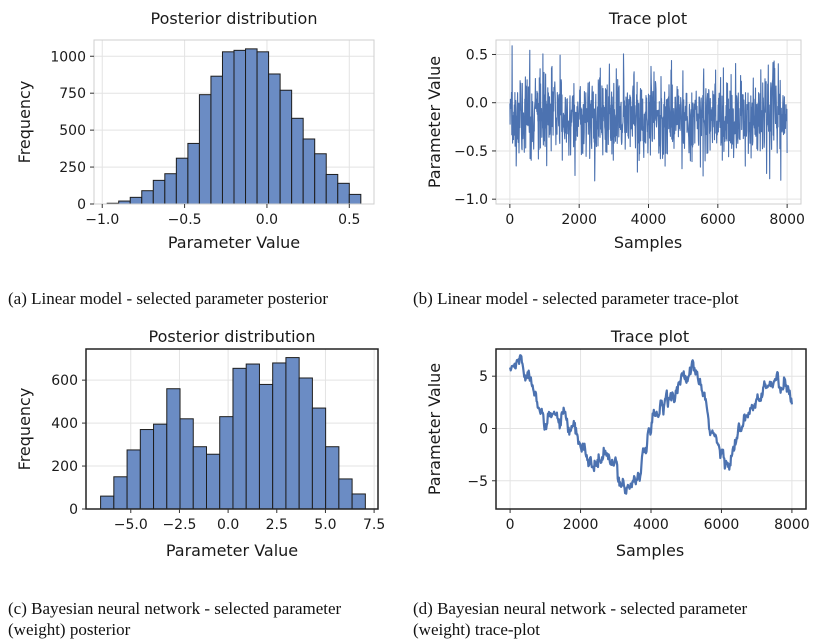  Describe the element at coordinates (579, 220) in the screenshot. I see `x-tick-label: 2000` at that location.